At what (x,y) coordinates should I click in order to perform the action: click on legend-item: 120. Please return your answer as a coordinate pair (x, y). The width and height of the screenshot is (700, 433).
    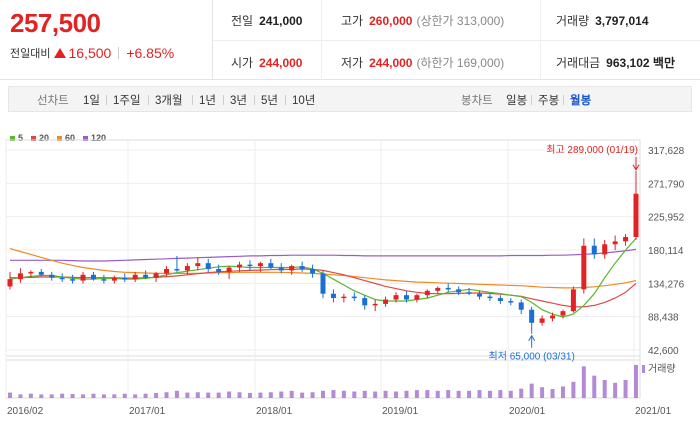
    Looking at the image, I should click on (94, 138).